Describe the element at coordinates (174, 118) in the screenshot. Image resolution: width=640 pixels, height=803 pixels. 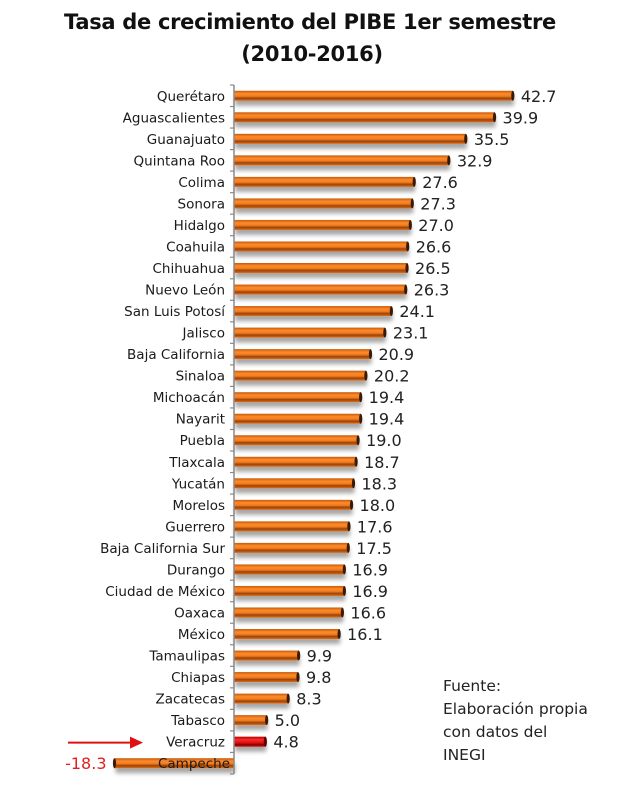
I see `category-label: Aguascalientes` at that location.